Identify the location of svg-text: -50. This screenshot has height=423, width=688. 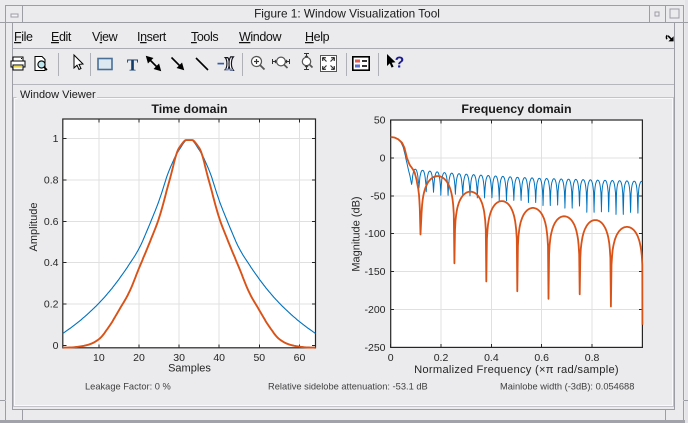
(377, 196).